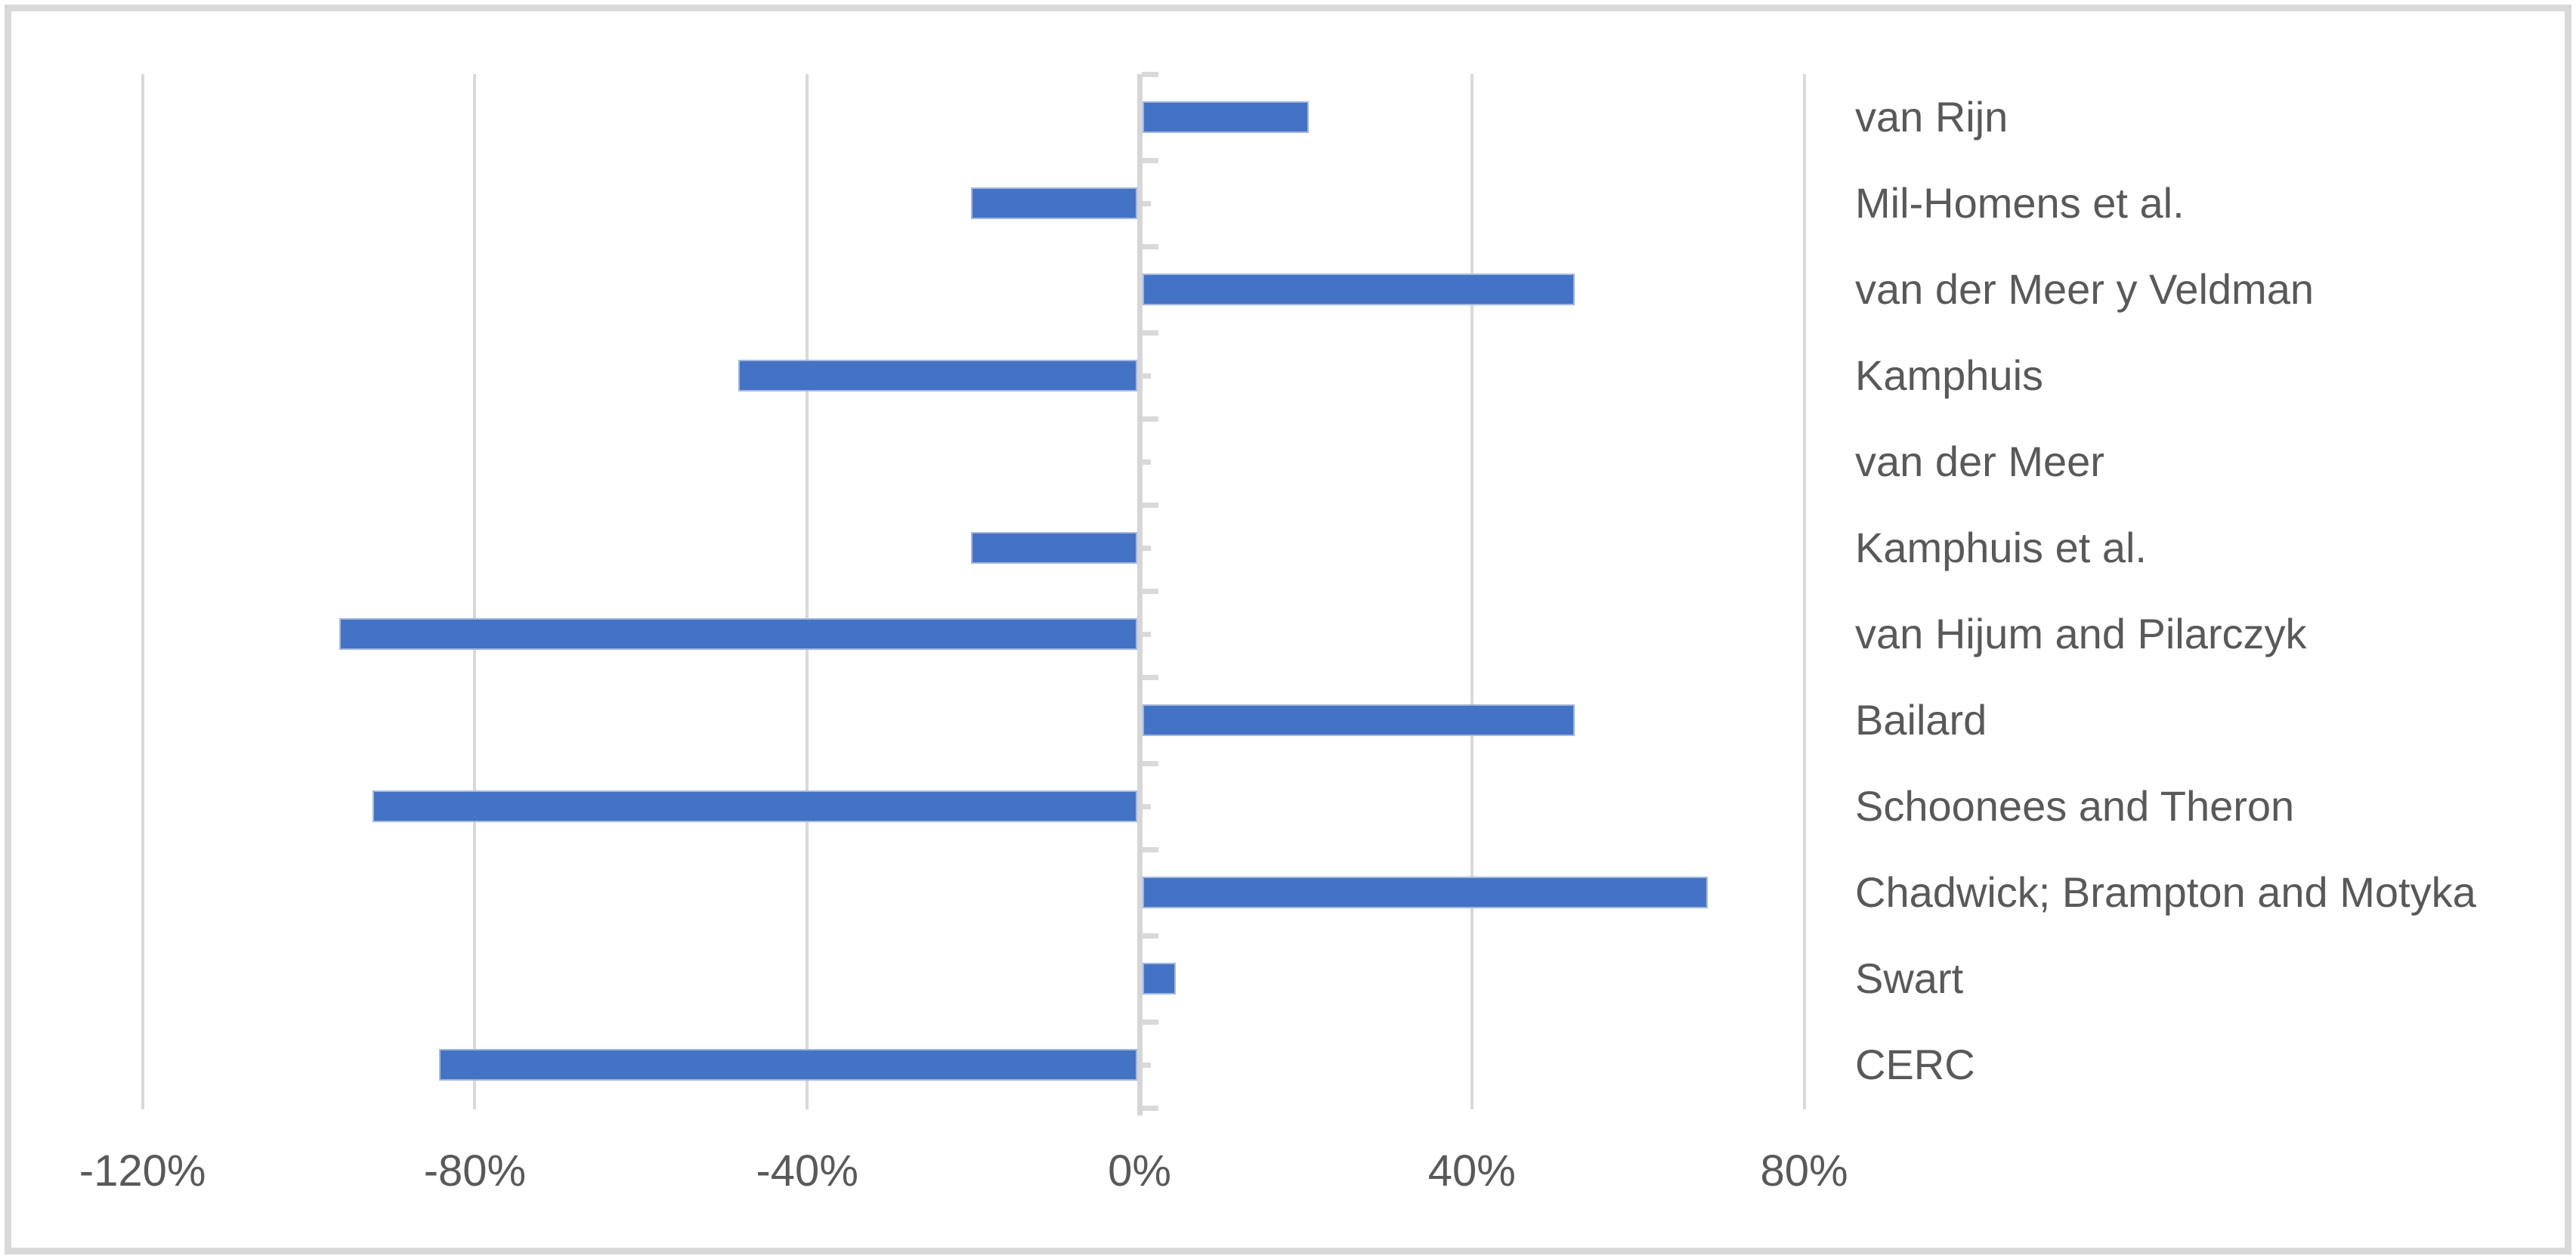  Describe the element at coordinates (1932, 117) in the screenshot. I see `category-label-van-rijn: van Rijn` at that location.